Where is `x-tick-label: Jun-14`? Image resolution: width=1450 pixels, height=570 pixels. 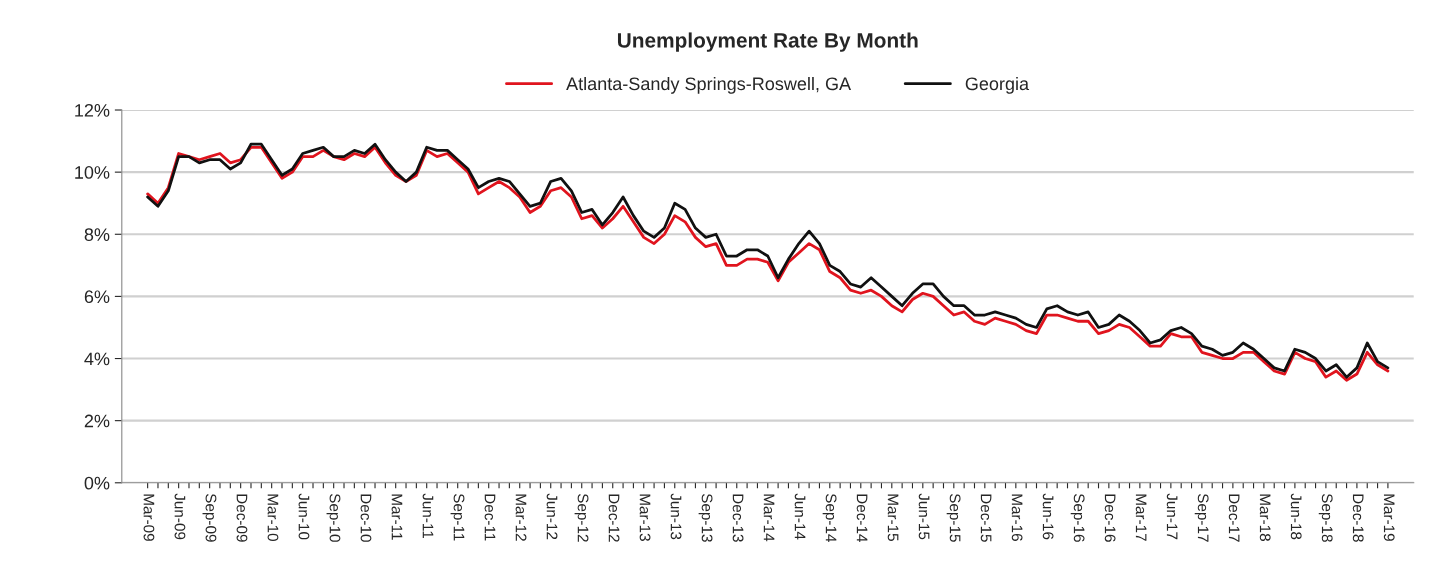 x-tick-label: Jun-14 is located at coordinates (800, 516).